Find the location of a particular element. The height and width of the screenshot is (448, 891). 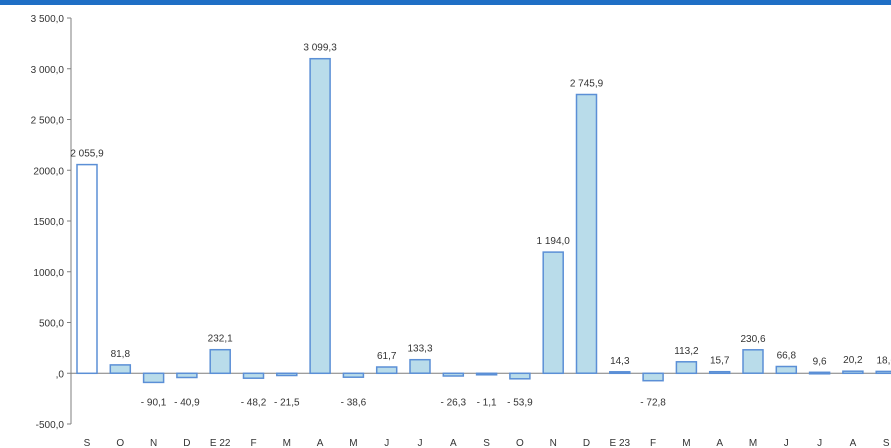

data-label: - 72,8 is located at coordinates (653, 402).